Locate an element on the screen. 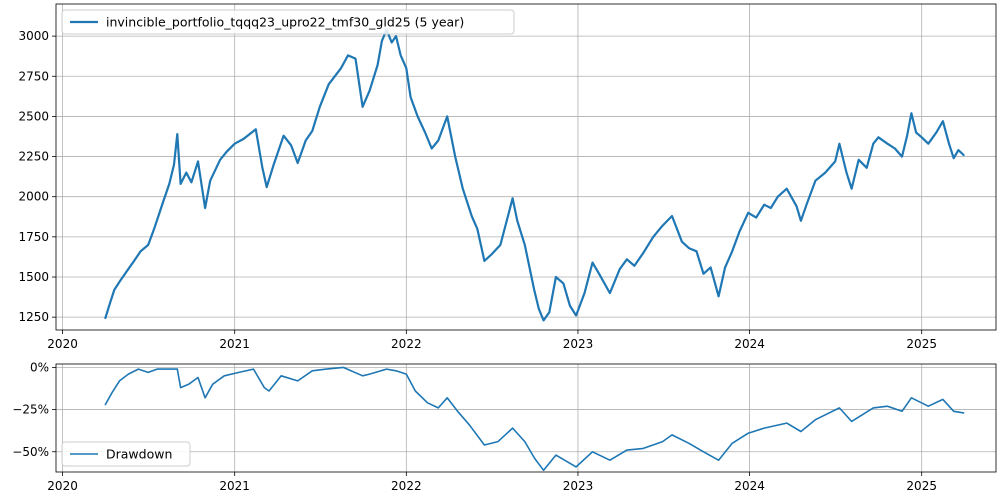  drawdown-xtick-label: 2024 is located at coordinates (749, 486).